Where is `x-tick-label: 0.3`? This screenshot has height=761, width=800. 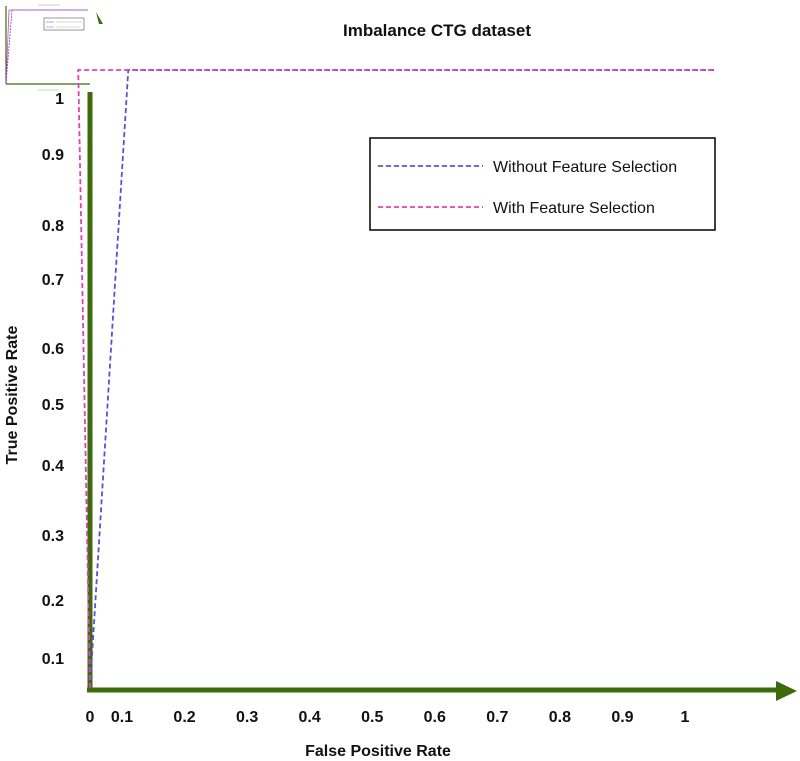 x-tick-label: 0.3 is located at coordinates (247, 717).